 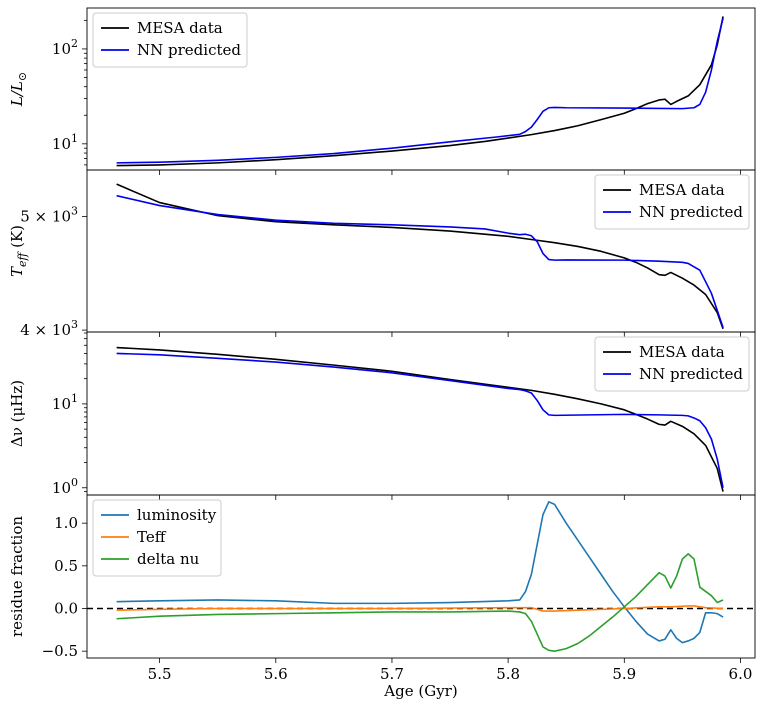 What do you see at coordinates (624, 674) in the screenshot?
I see `x-tick-label: 5.9` at bounding box center [624, 674].